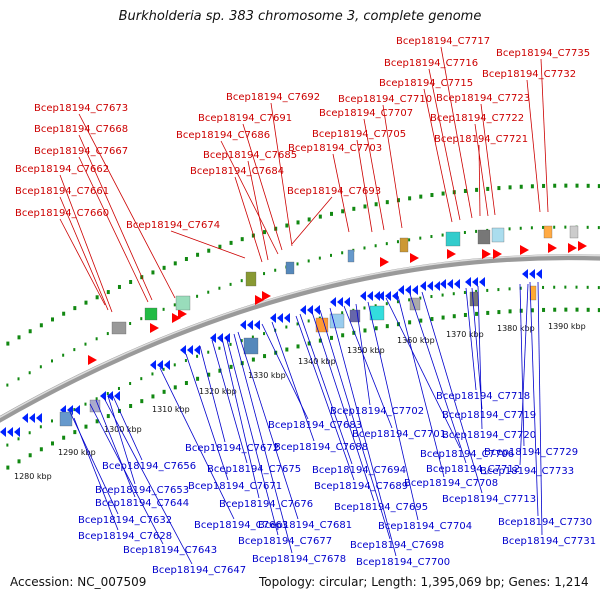  Describe the element at coordinates (125, 520) in the screenshot. I see `gene-label-bottom: Bcep18194_C7632` at that location.